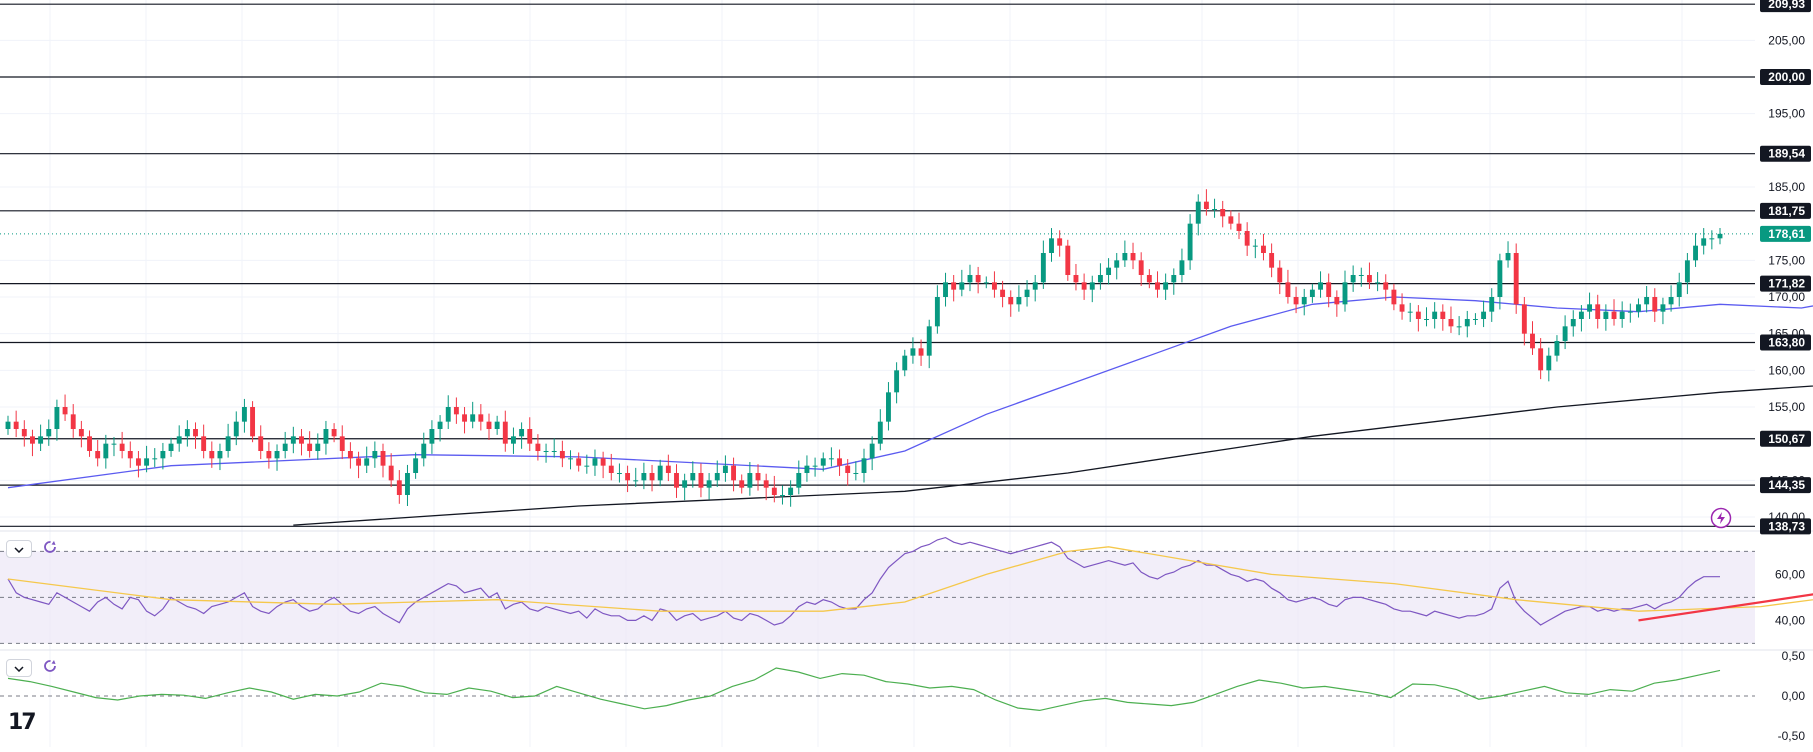 This screenshot has width=1813, height=752. Describe the element at coordinates (1786, 526) in the screenshot. I see `level-badge-label: 138,73` at that location.